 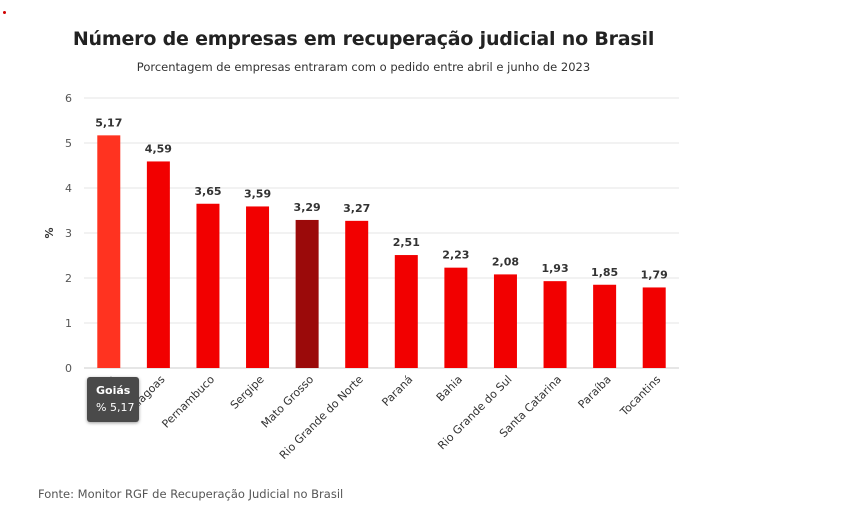 What do you see at coordinates (455, 255) in the screenshot?
I see `bar-value-label: 2,23` at bounding box center [455, 255].